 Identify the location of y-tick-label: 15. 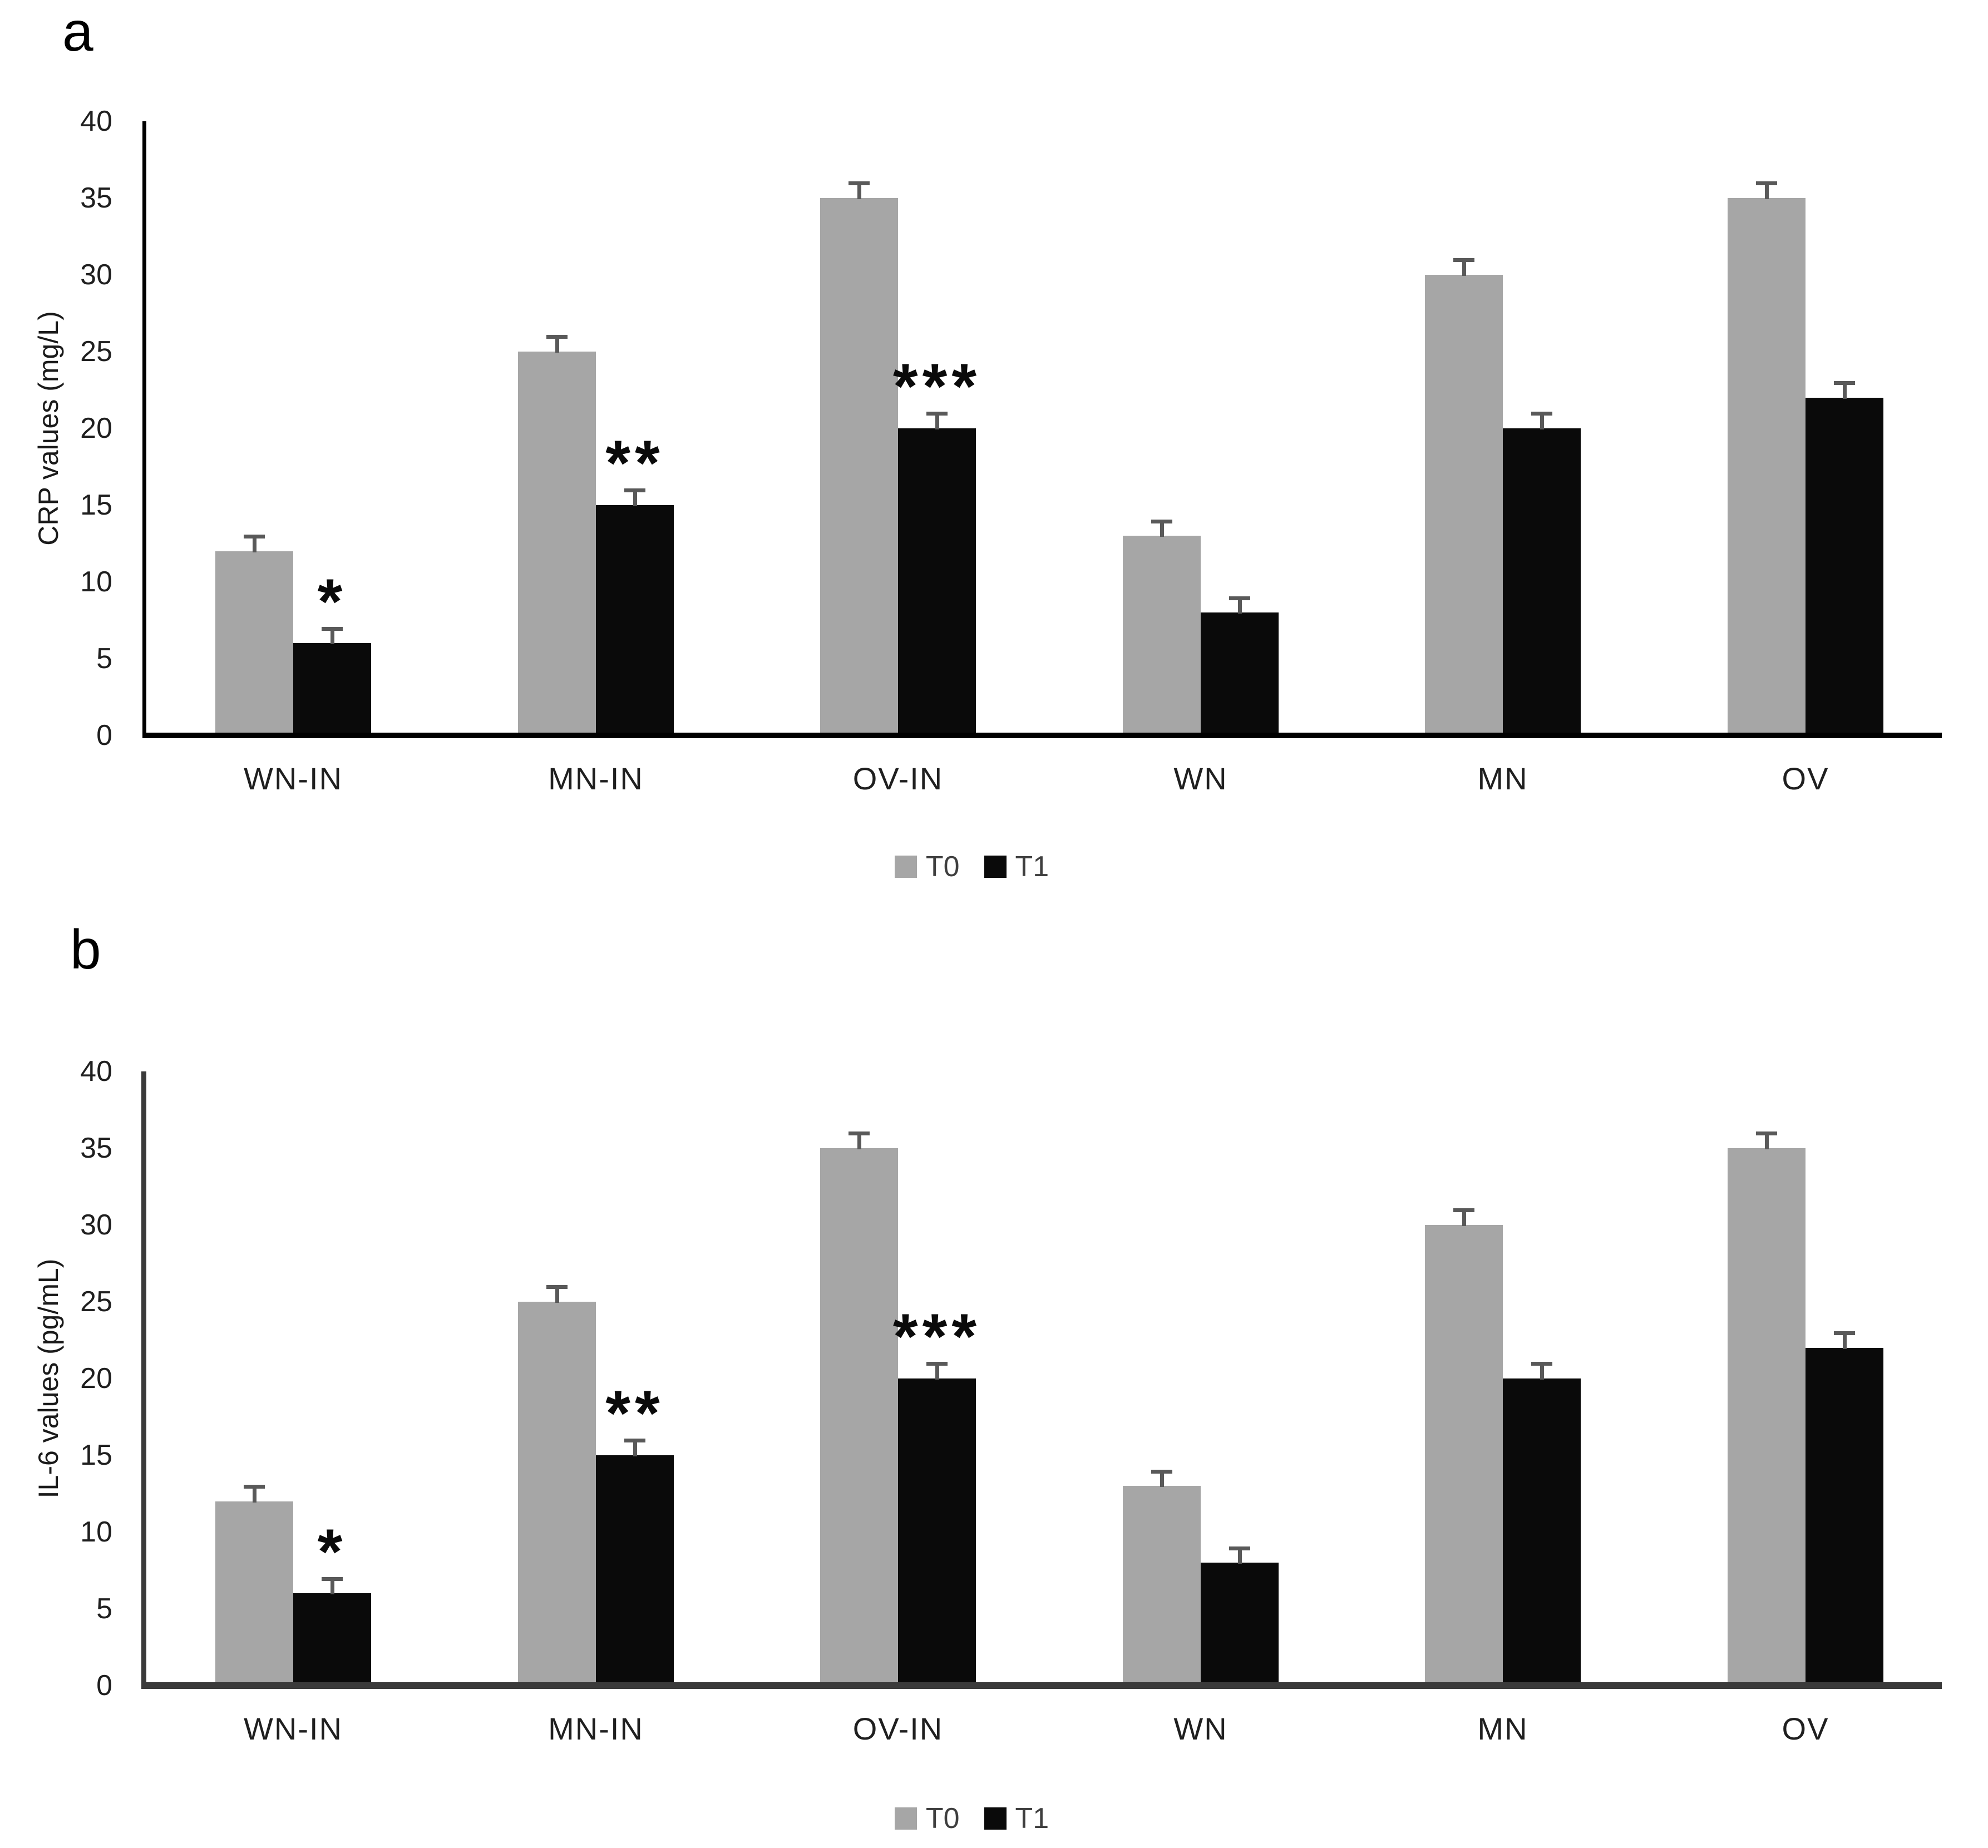
(96, 1455).